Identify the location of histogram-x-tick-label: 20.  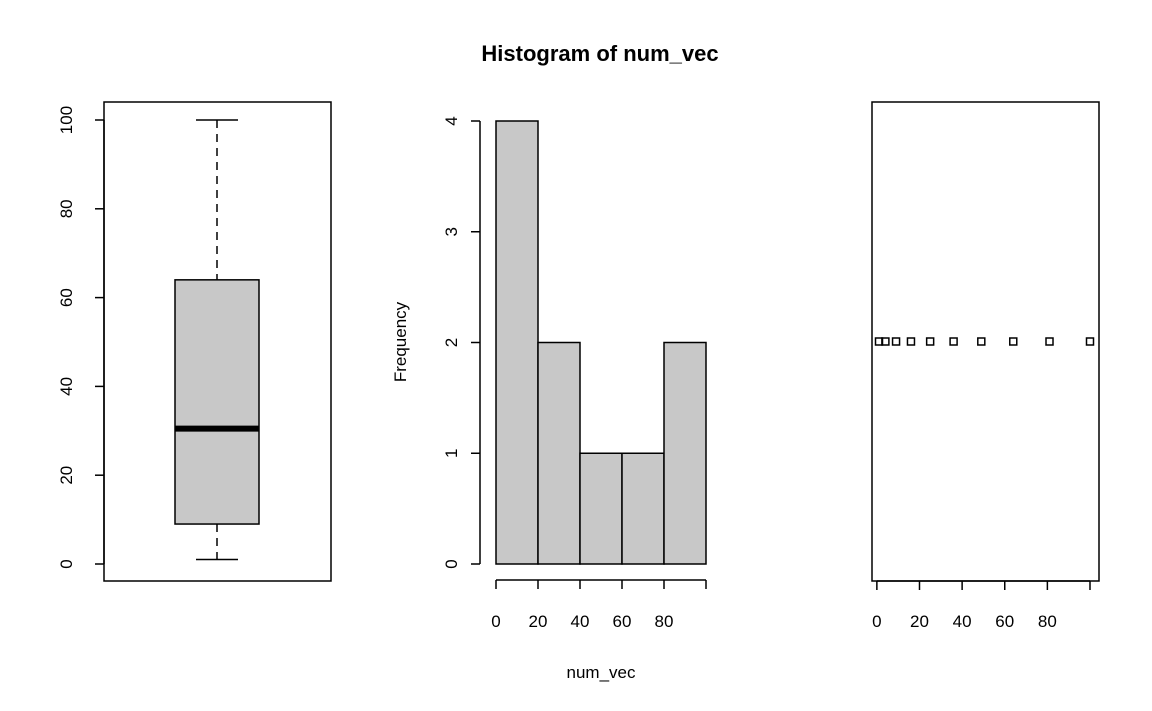
(538, 621).